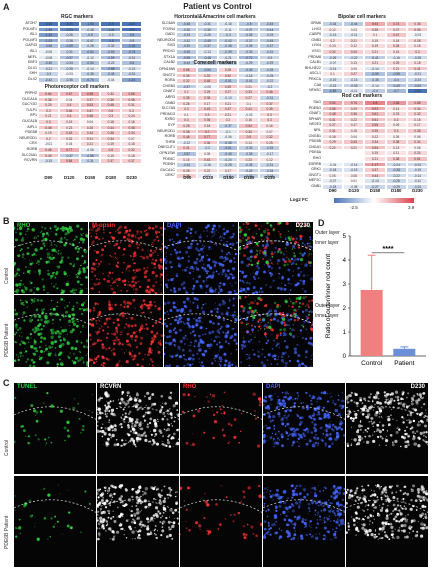 This screenshot has width=434, height=575. I want to click on heatmap-cell: 0.41, so click(186, 148).